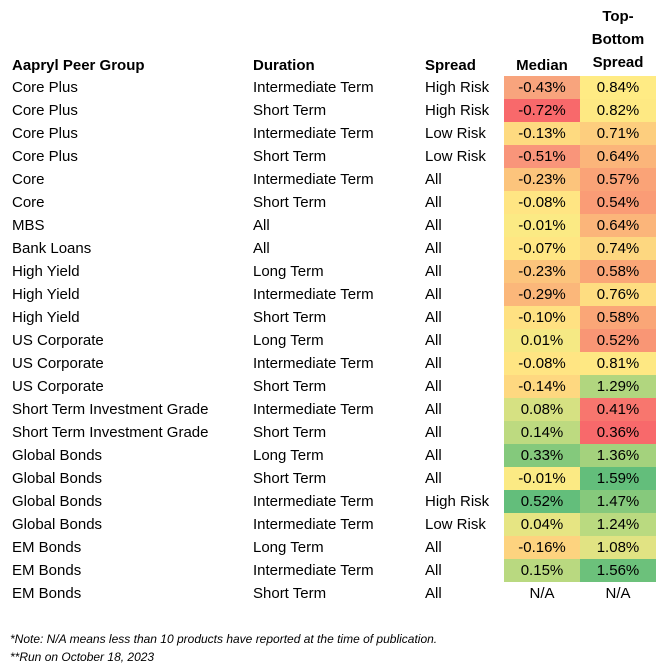 This screenshot has height=669, width=665. Describe the element at coordinates (618, 294) in the screenshot. I see `cell-top-bottom-spread: 0.76%` at that location.